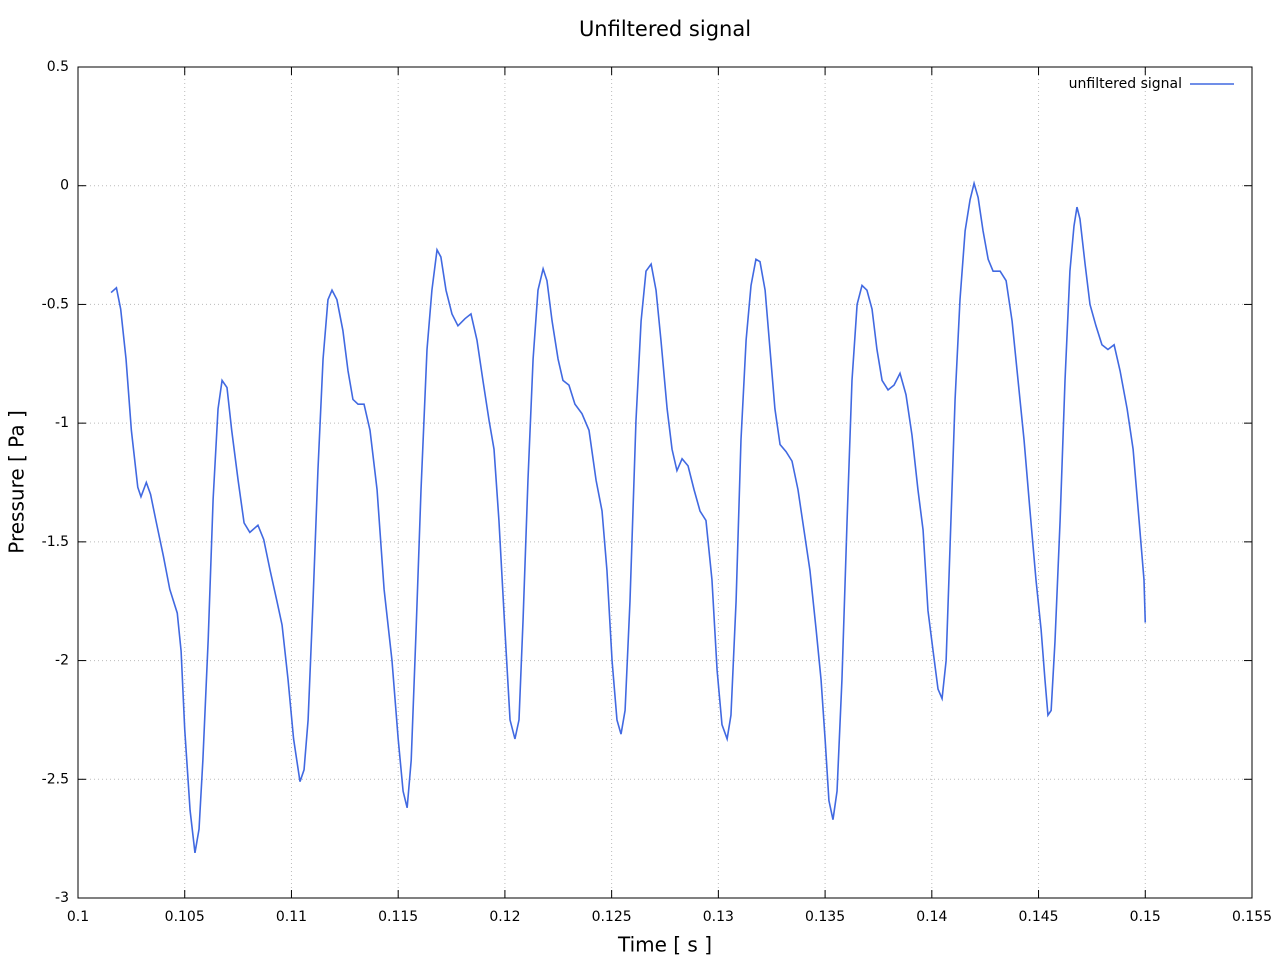 The width and height of the screenshot is (1280, 960). I want to click on x-tick-label: 0.13, so click(718, 917).